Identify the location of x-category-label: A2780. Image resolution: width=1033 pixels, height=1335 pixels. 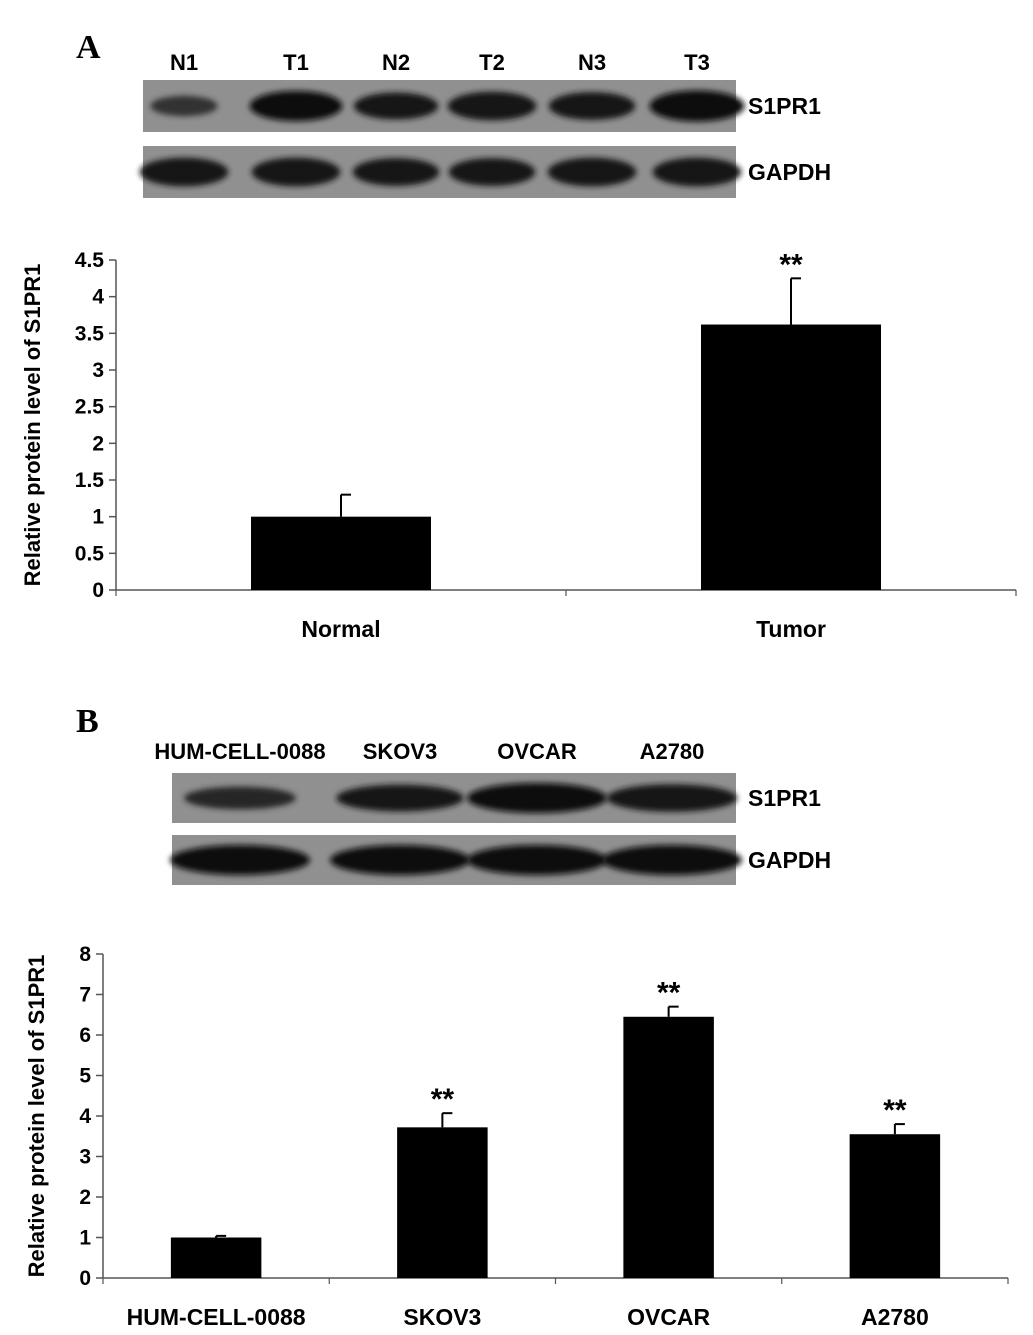
(895, 1317).